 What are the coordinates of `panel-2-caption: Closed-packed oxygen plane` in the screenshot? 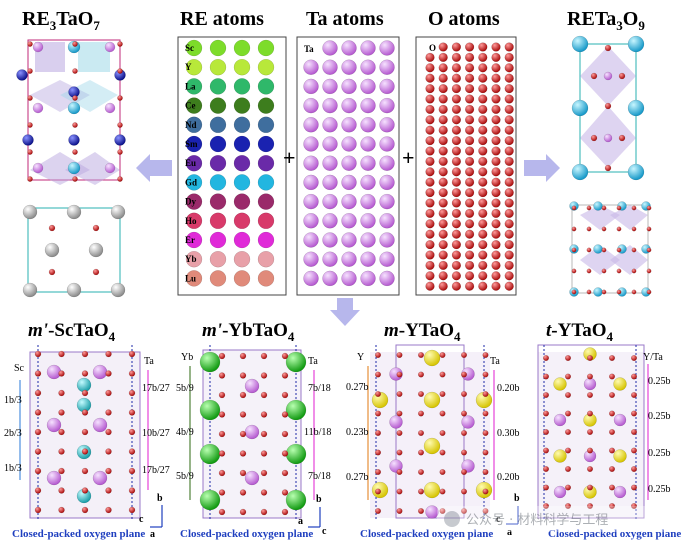 It's located at (246, 534).